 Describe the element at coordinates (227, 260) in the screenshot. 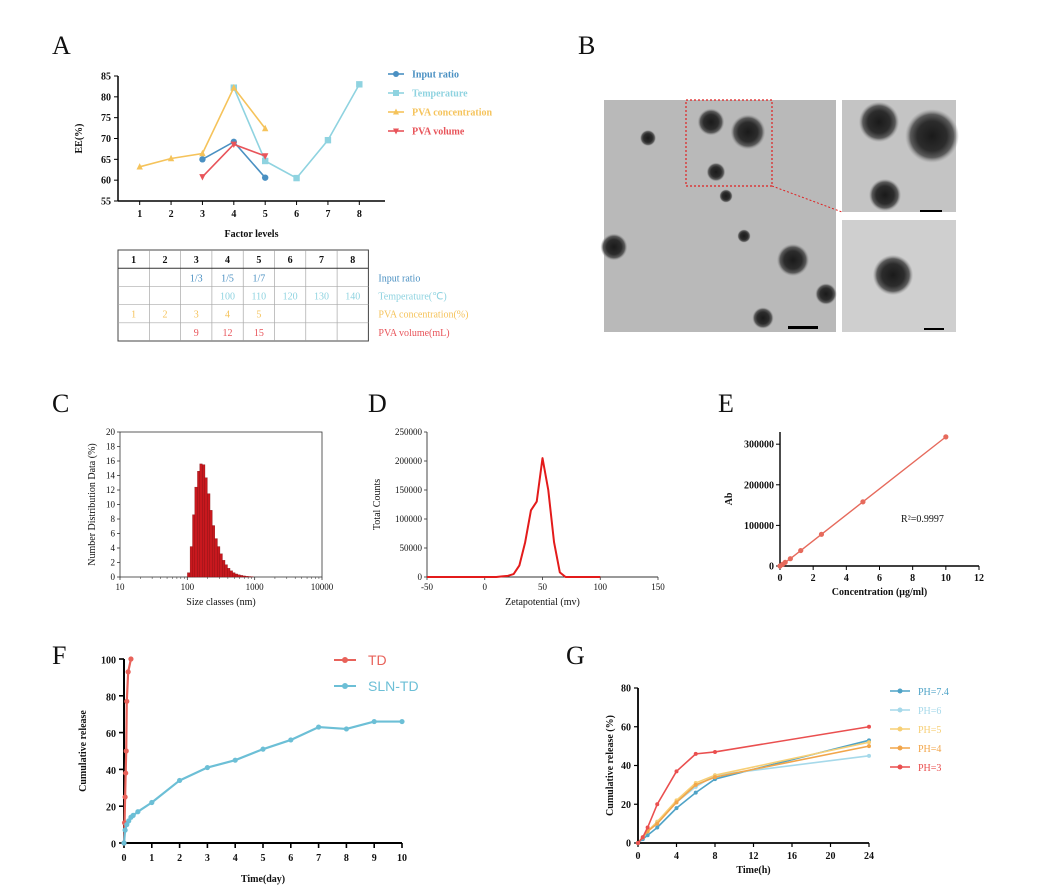

I see `table-header-cell: 4` at that location.